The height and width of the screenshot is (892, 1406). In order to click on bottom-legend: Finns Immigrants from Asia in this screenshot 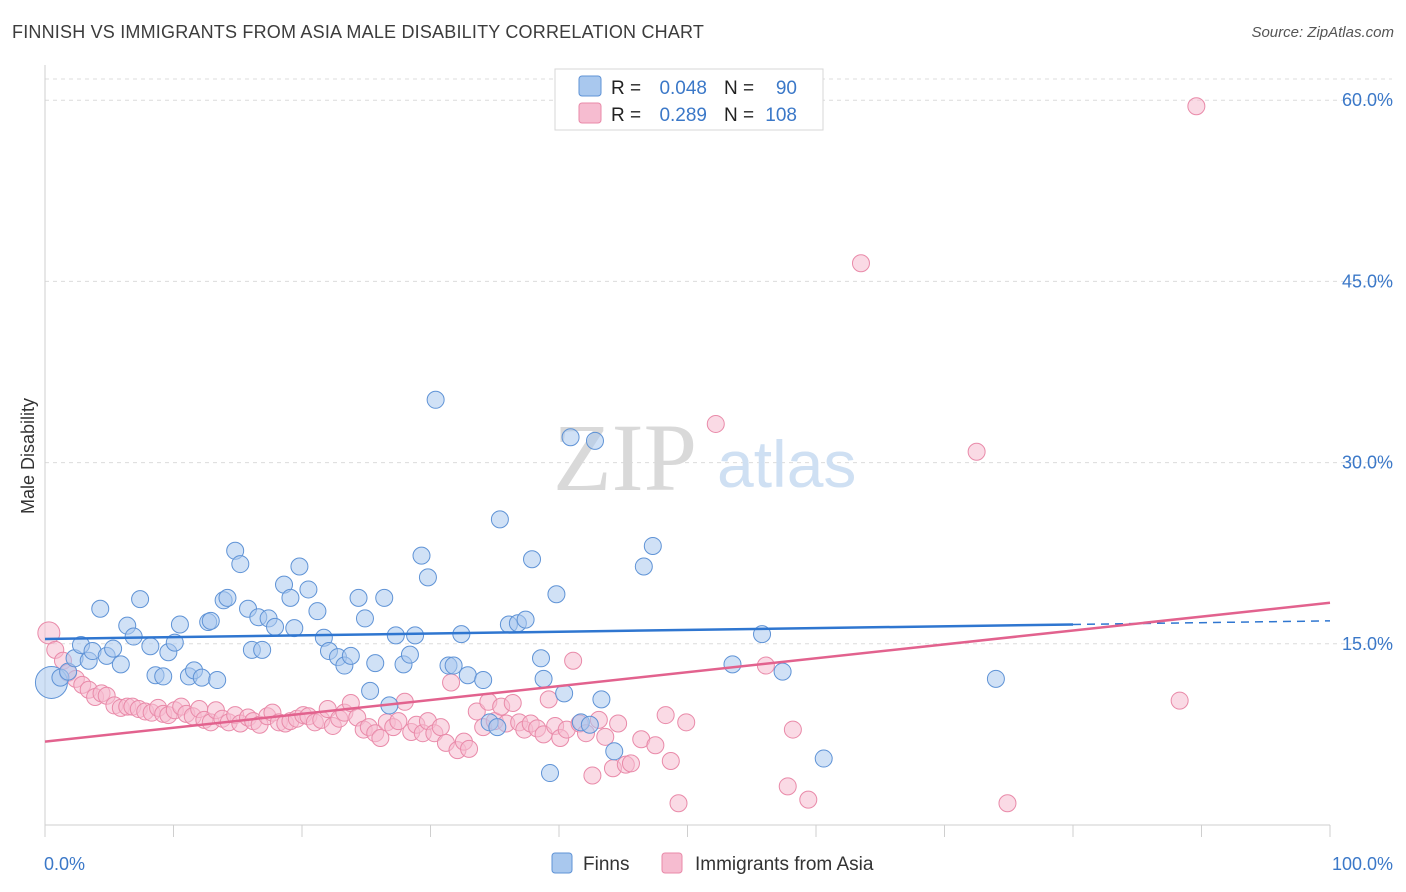, I will do `click(712, 863)`.